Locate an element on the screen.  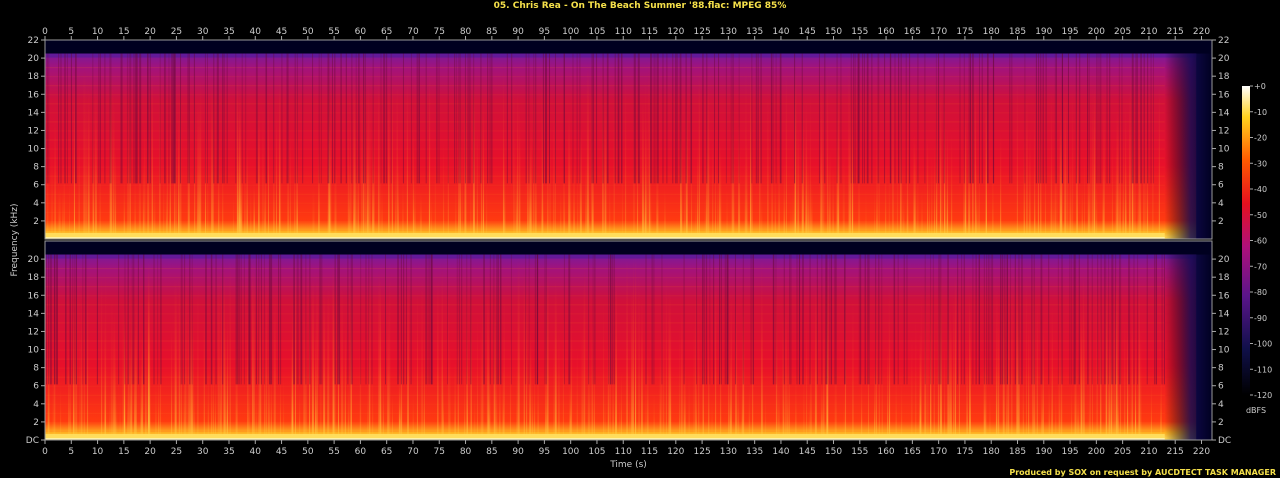
x-tick-label-top: 70 is located at coordinates (413, 32).